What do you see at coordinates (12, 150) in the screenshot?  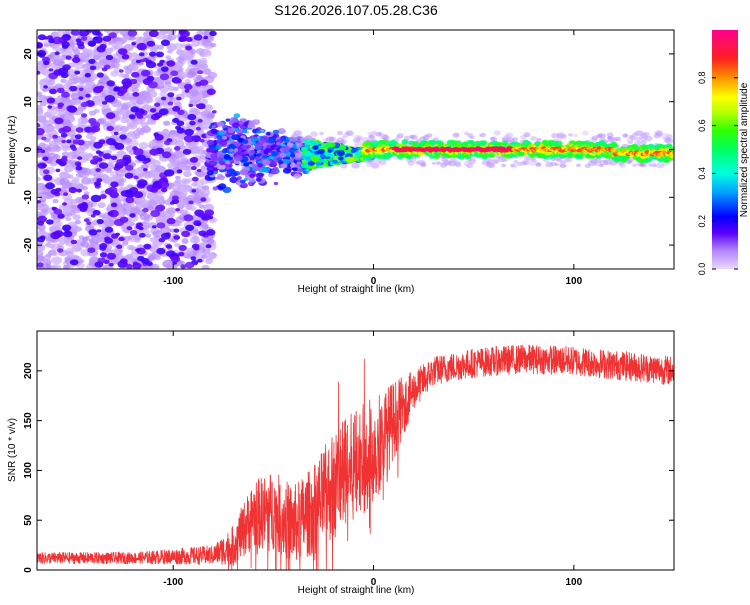 I see `spectrogram-ylabel: Frequency (Hz)` at bounding box center [12, 150].